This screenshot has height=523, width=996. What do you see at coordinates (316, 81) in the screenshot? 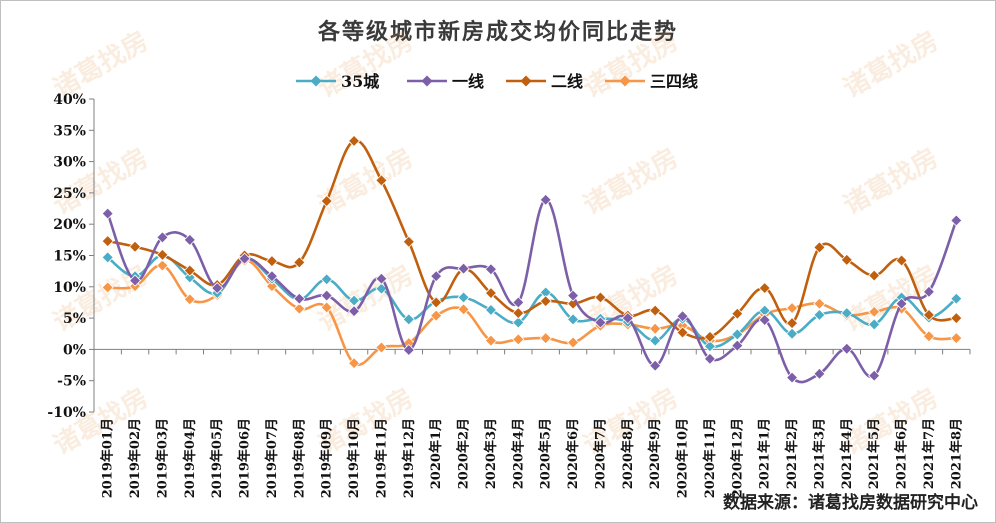
I see `legend-marker-35城` at bounding box center [316, 81].